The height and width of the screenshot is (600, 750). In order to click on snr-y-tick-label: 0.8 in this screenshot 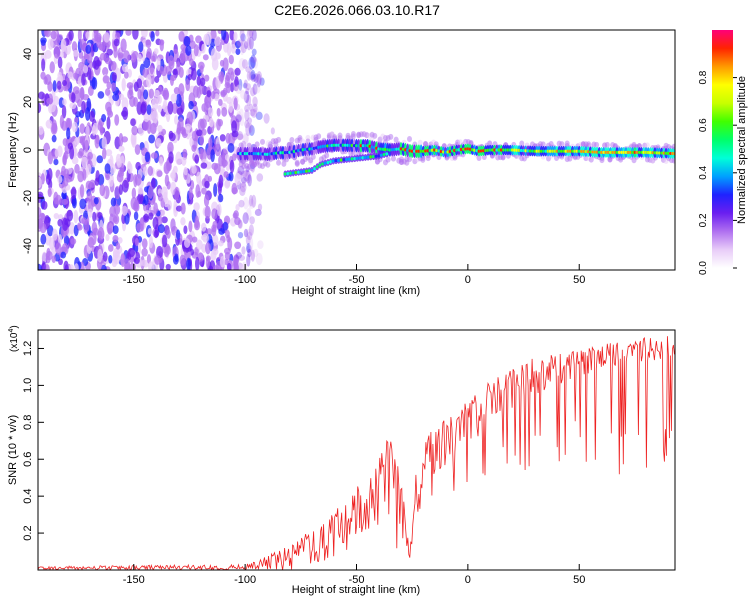, I will do `click(28, 422)`.